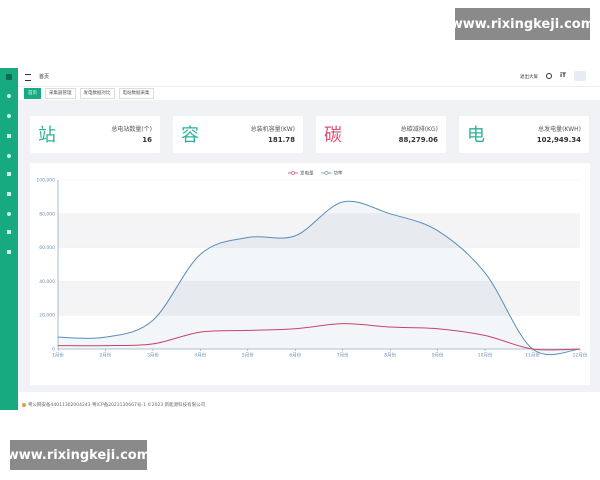  What do you see at coordinates (485, 355) in the screenshot?
I see `x-tick-label: 10月份` at bounding box center [485, 355].